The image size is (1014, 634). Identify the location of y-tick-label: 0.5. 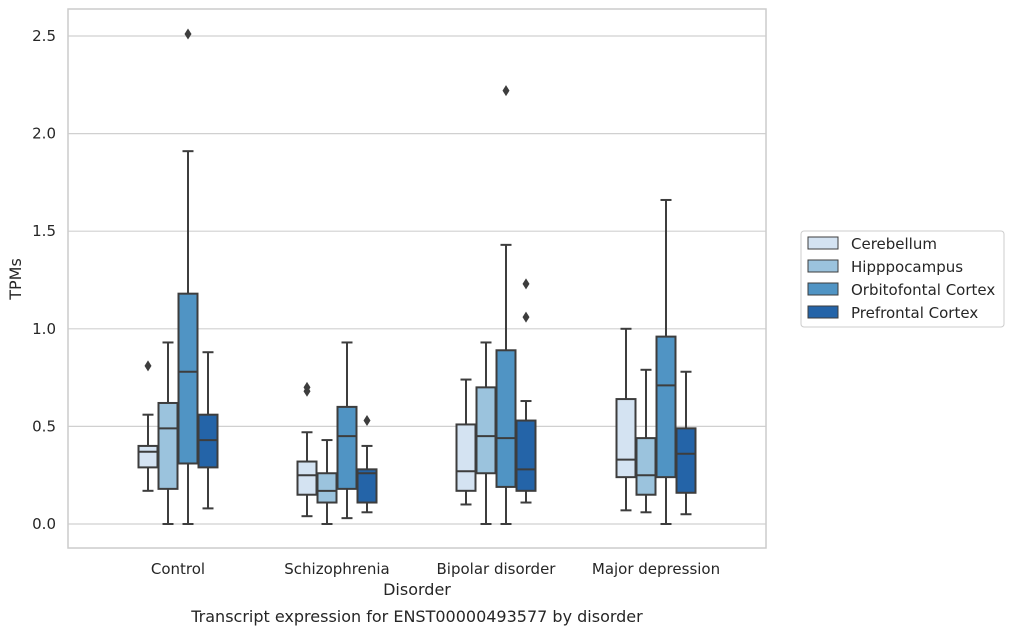
(44, 426).